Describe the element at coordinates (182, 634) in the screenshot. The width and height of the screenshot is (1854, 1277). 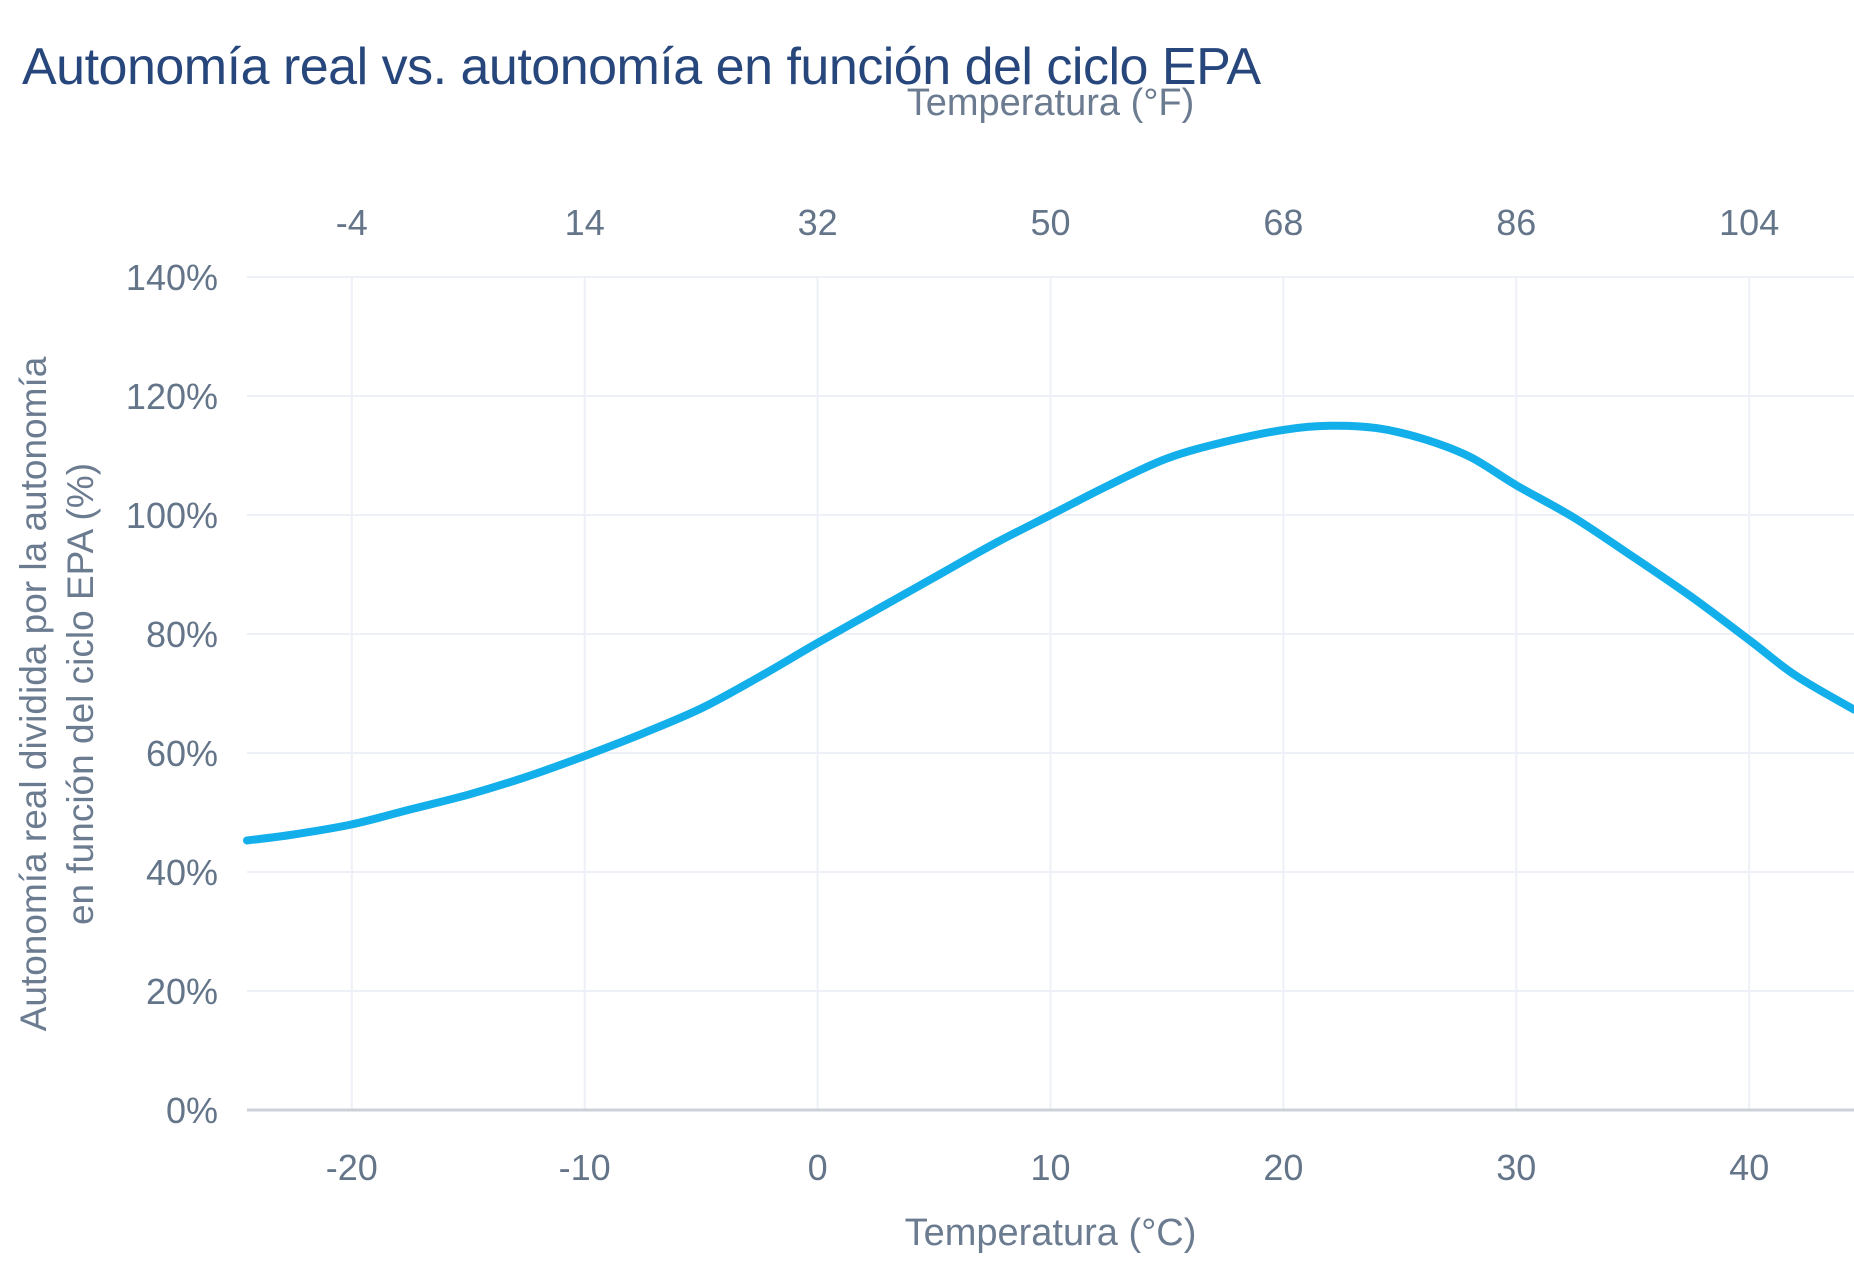
I see `y-tick-label: 80%` at that location.